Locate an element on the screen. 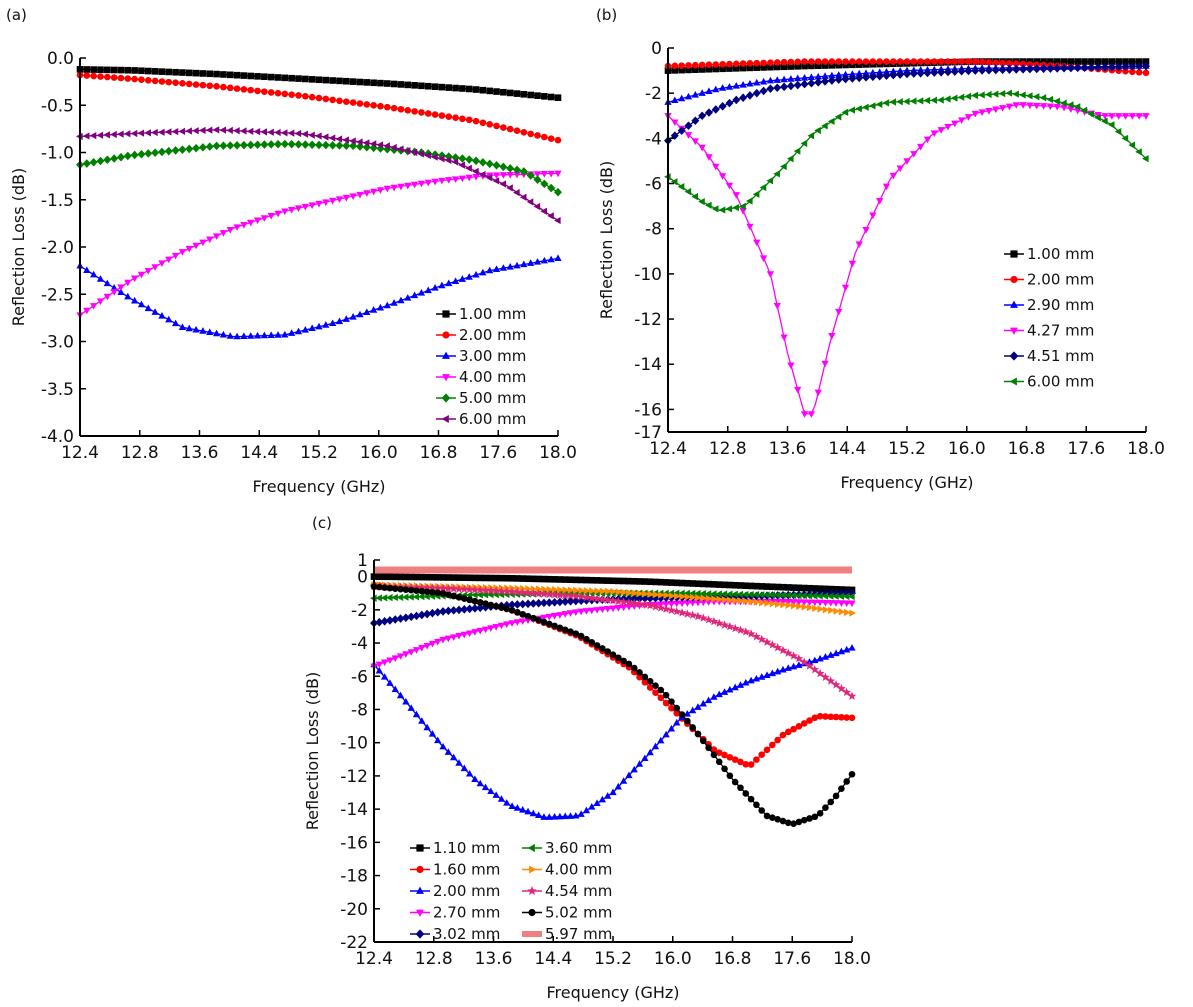 This screenshot has height=1007, width=1193. x-tick-label: 17.6 is located at coordinates (792, 959).